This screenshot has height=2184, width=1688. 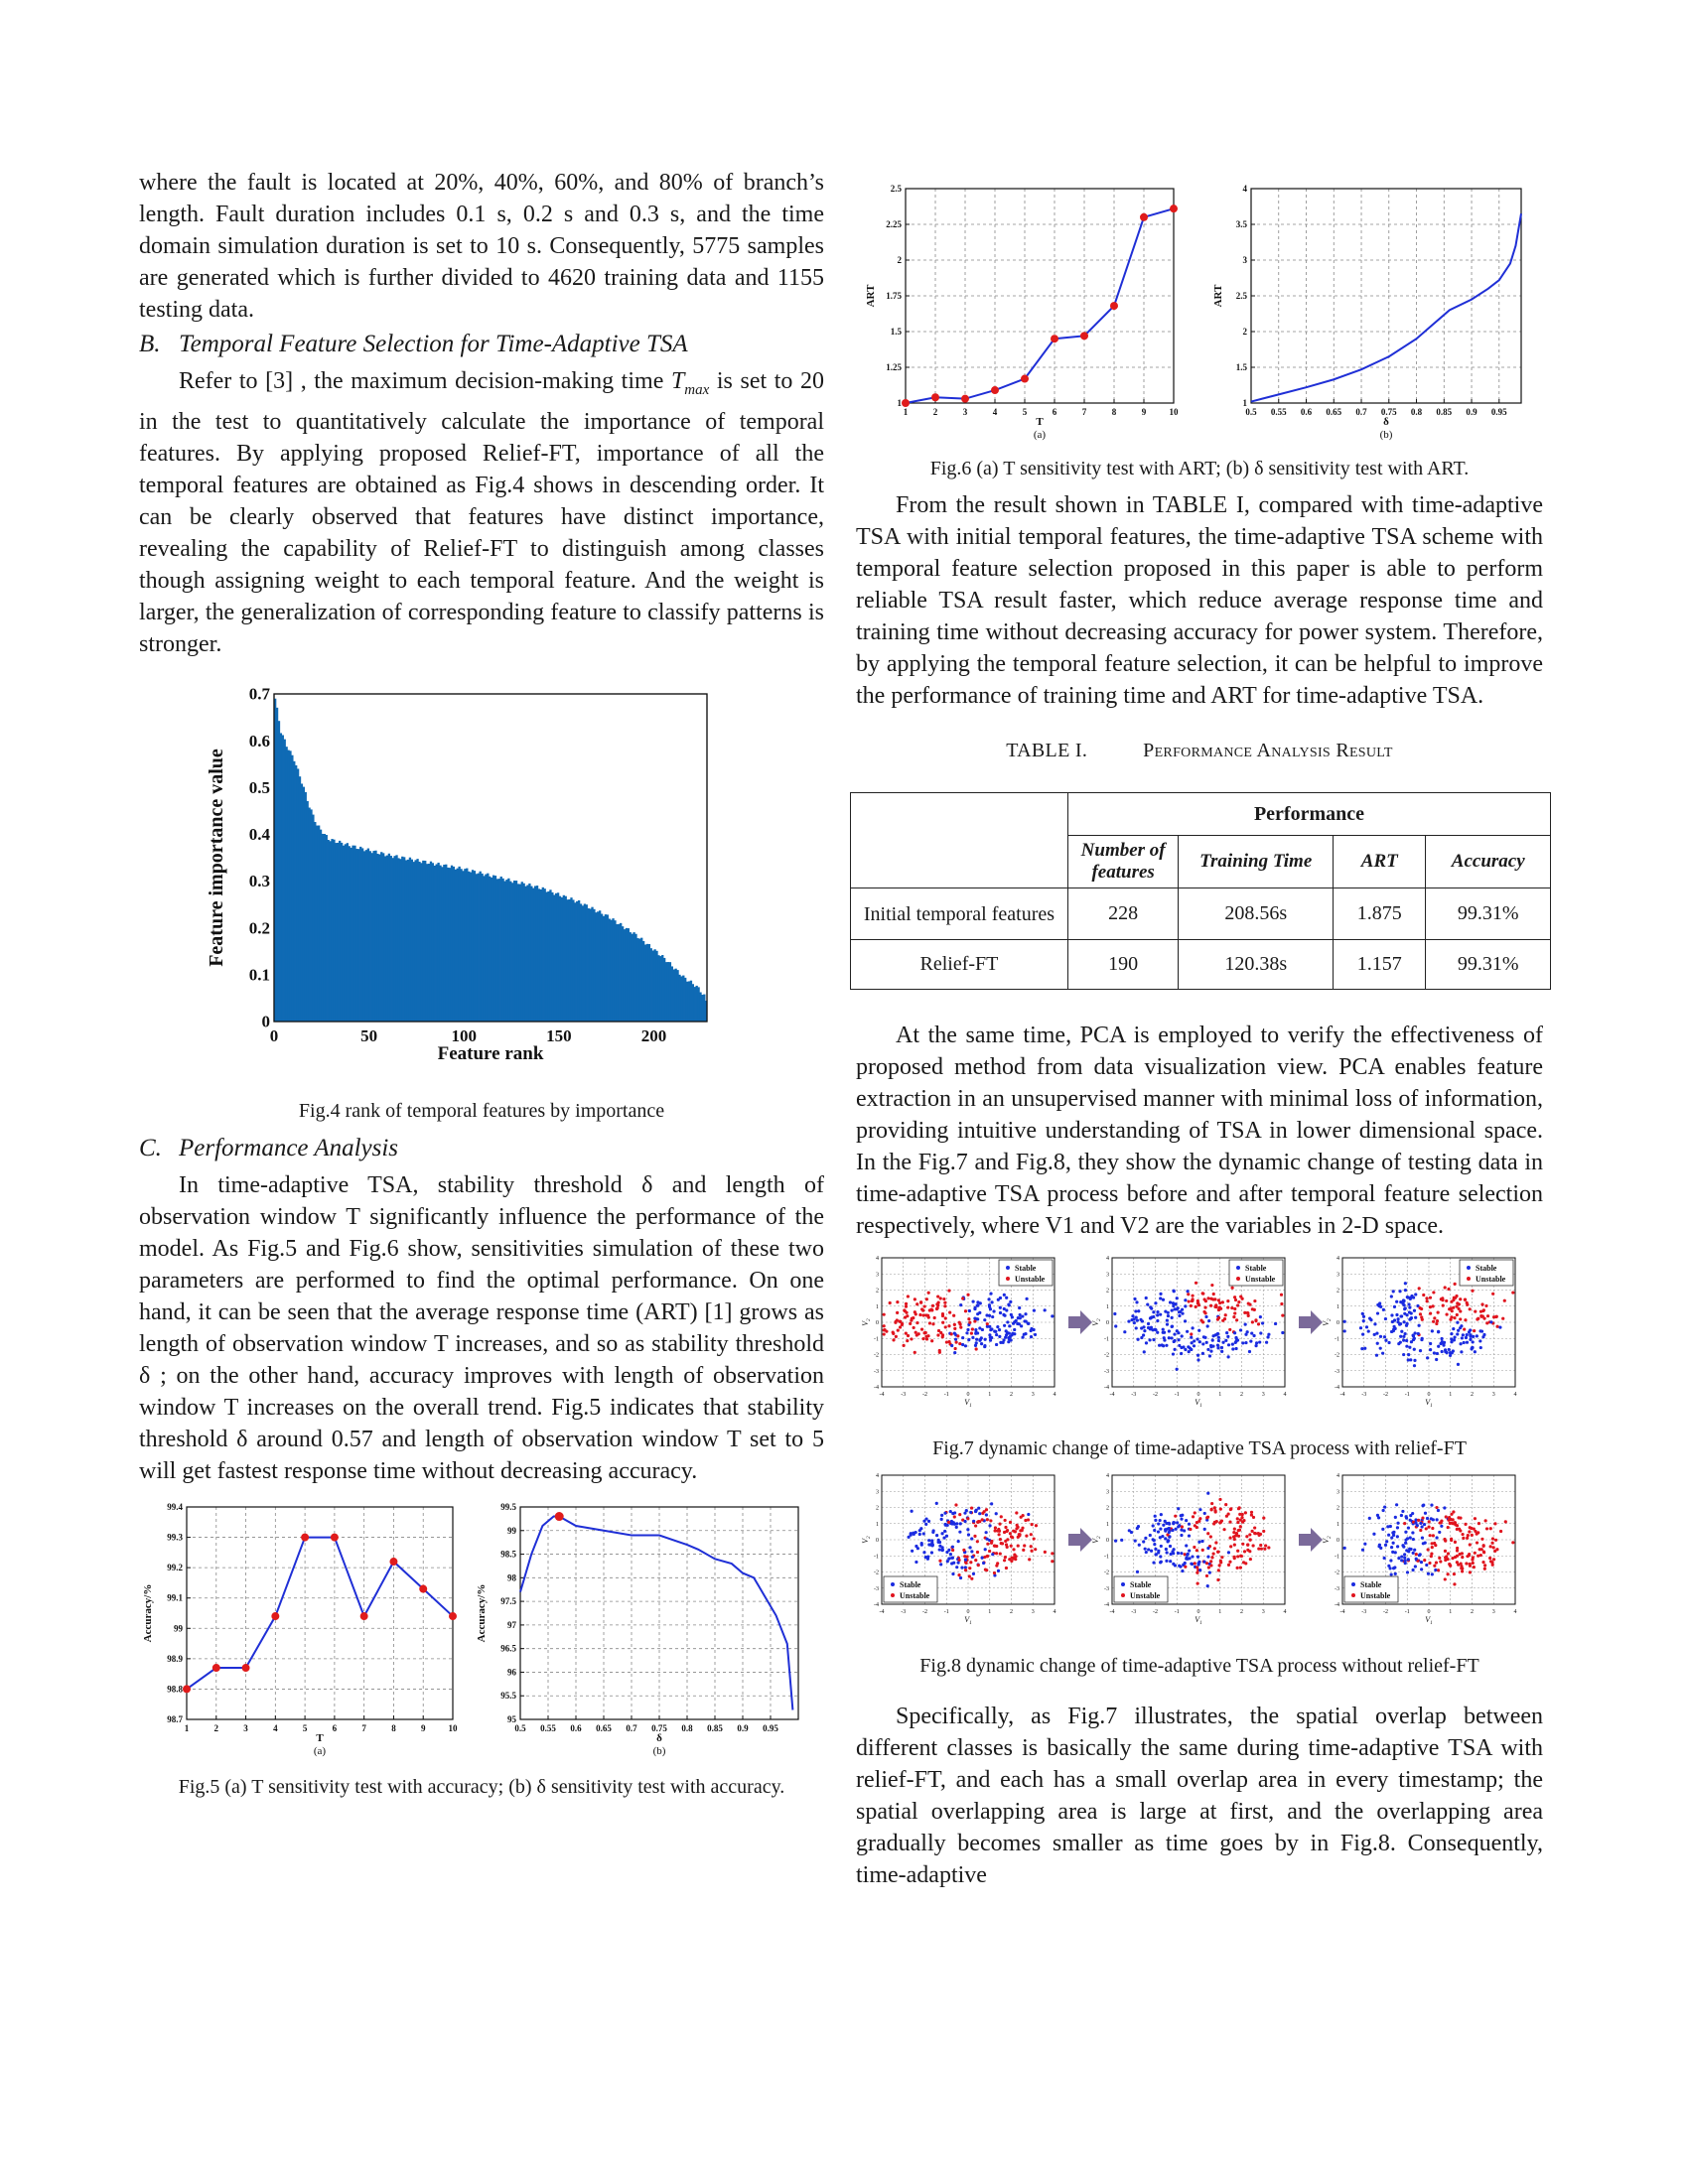 What do you see at coordinates (512, 1672) in the screenshot?
I see `y-tick-label: 96` at bounding box center [512, 1672].